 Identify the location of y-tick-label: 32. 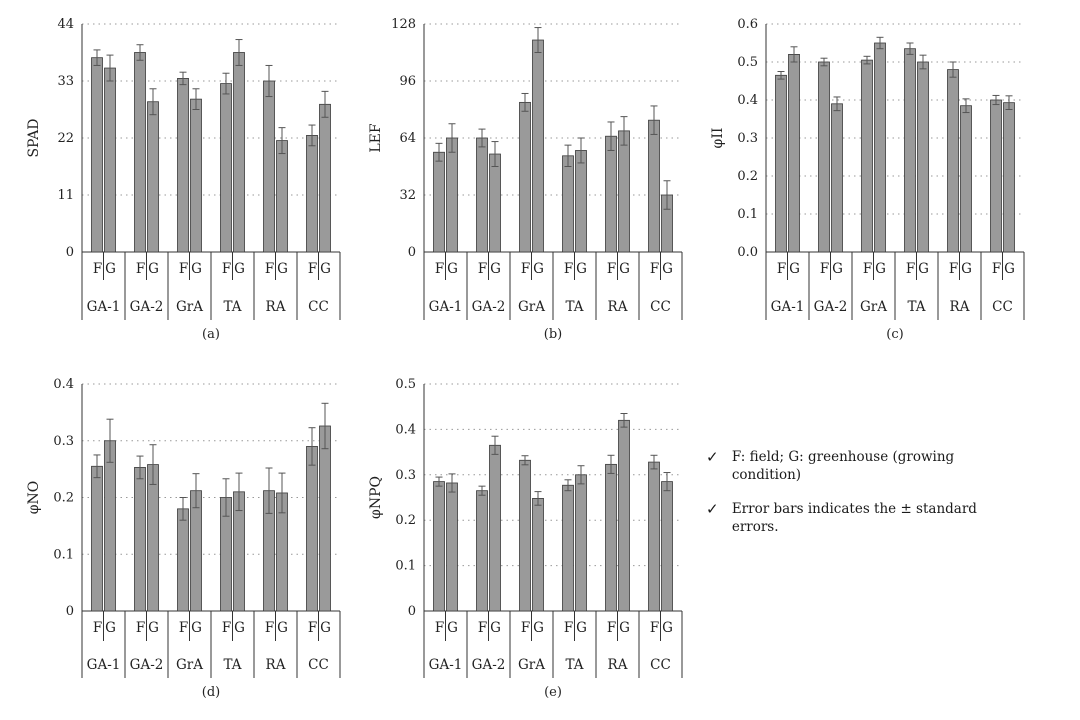
(407, 195).